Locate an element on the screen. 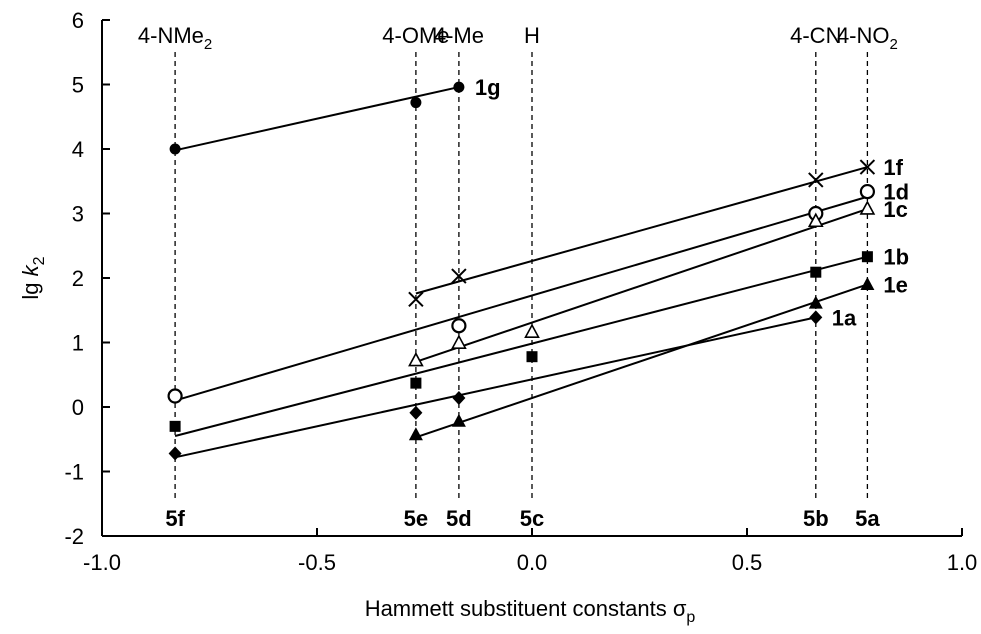 This screenshot has height=634, width=981. x-tick-label: -1.0 is located at coordinates (102, 562).